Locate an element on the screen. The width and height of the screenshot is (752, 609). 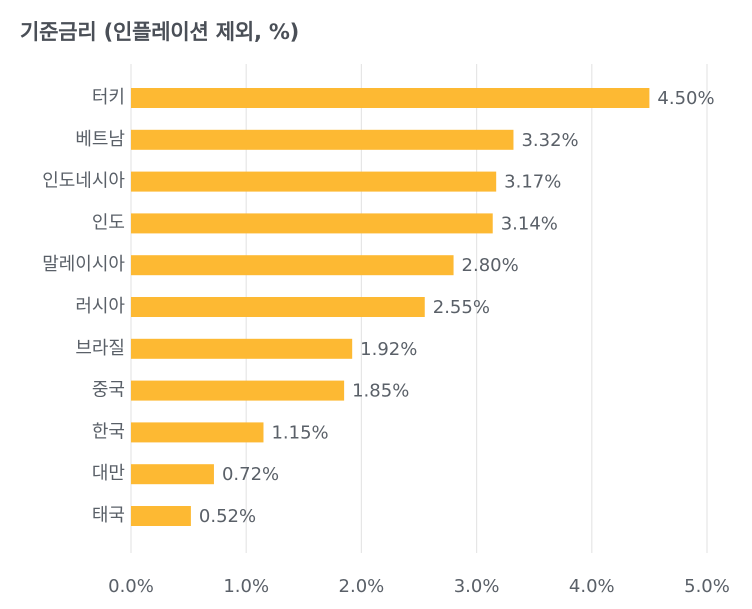
category-label: 브라질 is located at coordinates (100, 348).